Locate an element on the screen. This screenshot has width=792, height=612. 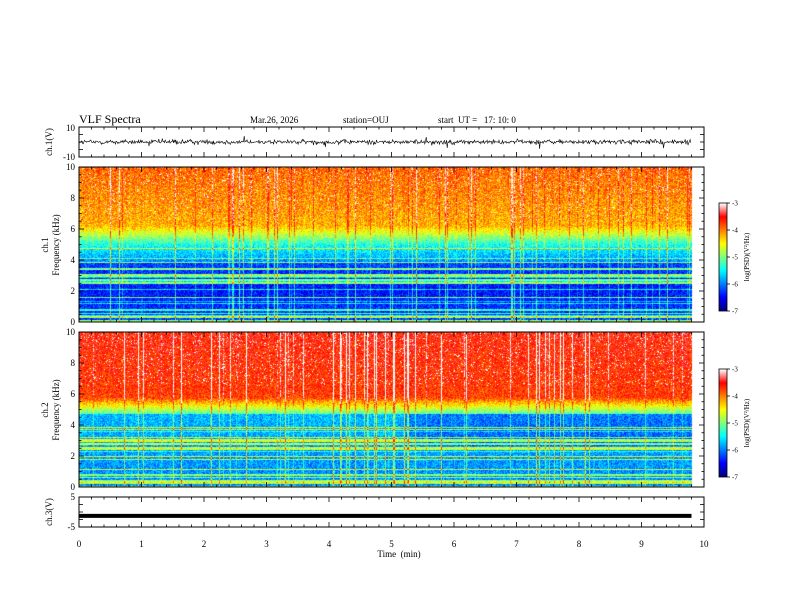
ch2-spectrogram-ylabel-frequency: Frequency (kHz) is located at coordinates (56, 409).